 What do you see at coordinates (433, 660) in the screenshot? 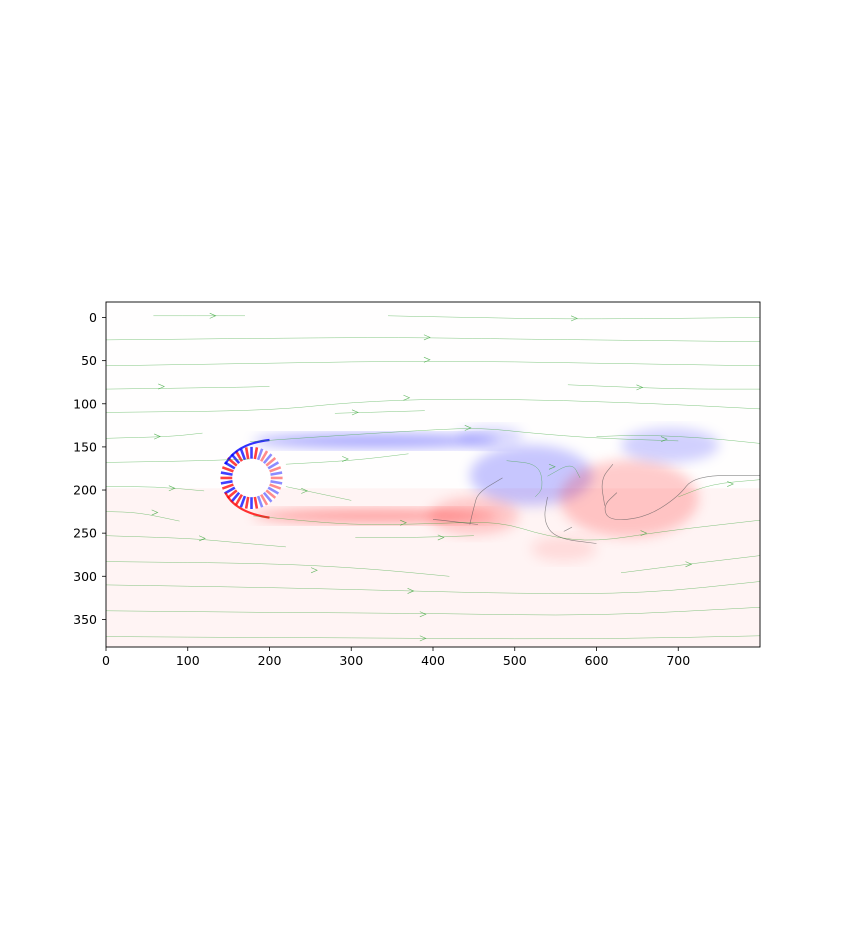
I see `x-tick-label-400: 400` at bounding box center [433, 660].